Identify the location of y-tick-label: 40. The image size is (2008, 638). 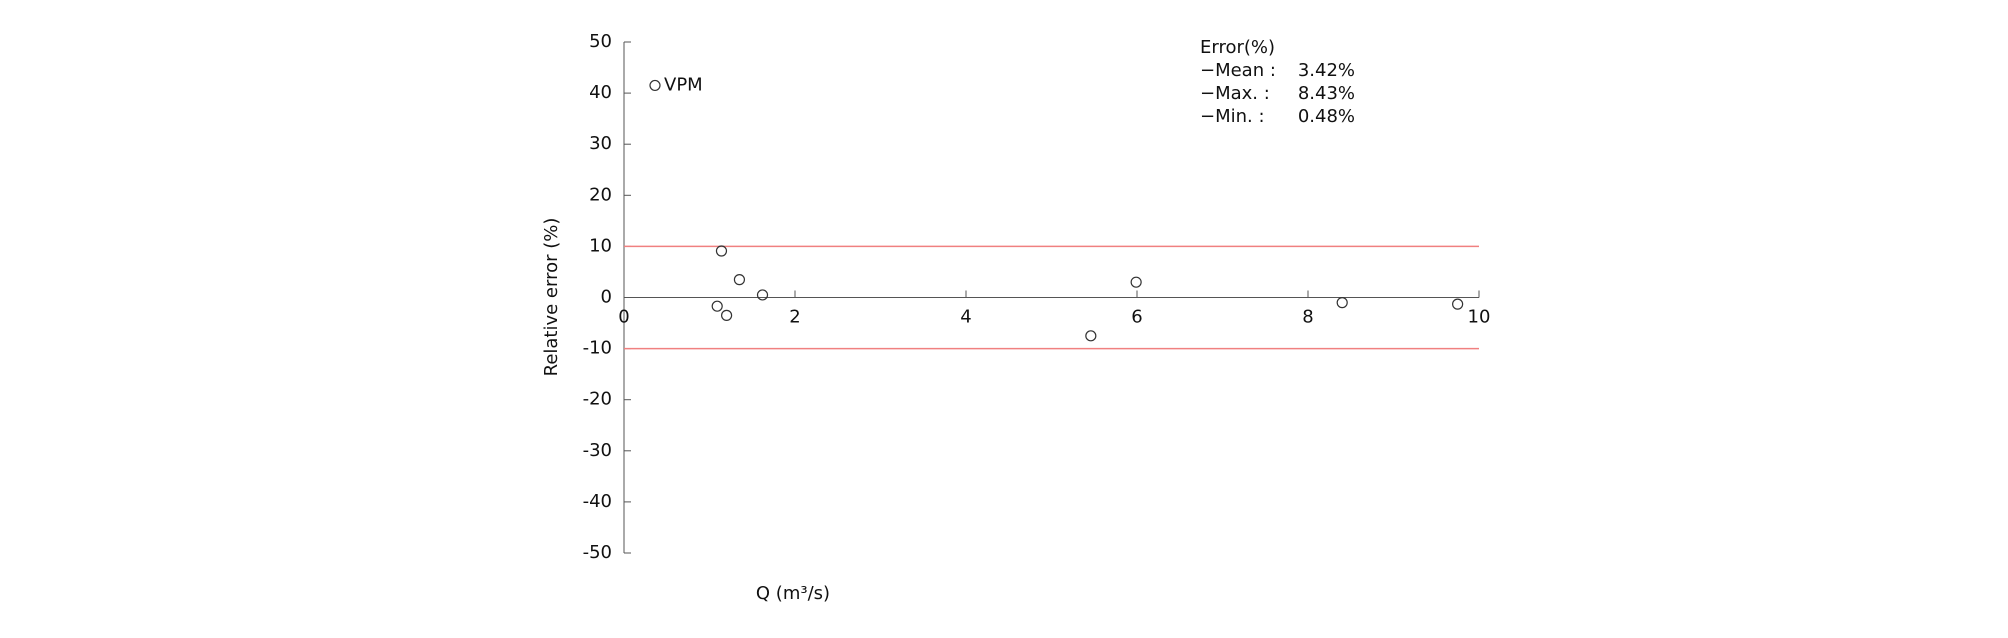
(600, 92).